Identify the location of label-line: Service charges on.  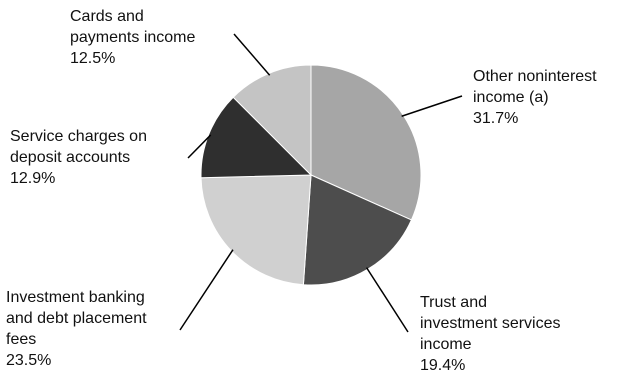
(78, 136).